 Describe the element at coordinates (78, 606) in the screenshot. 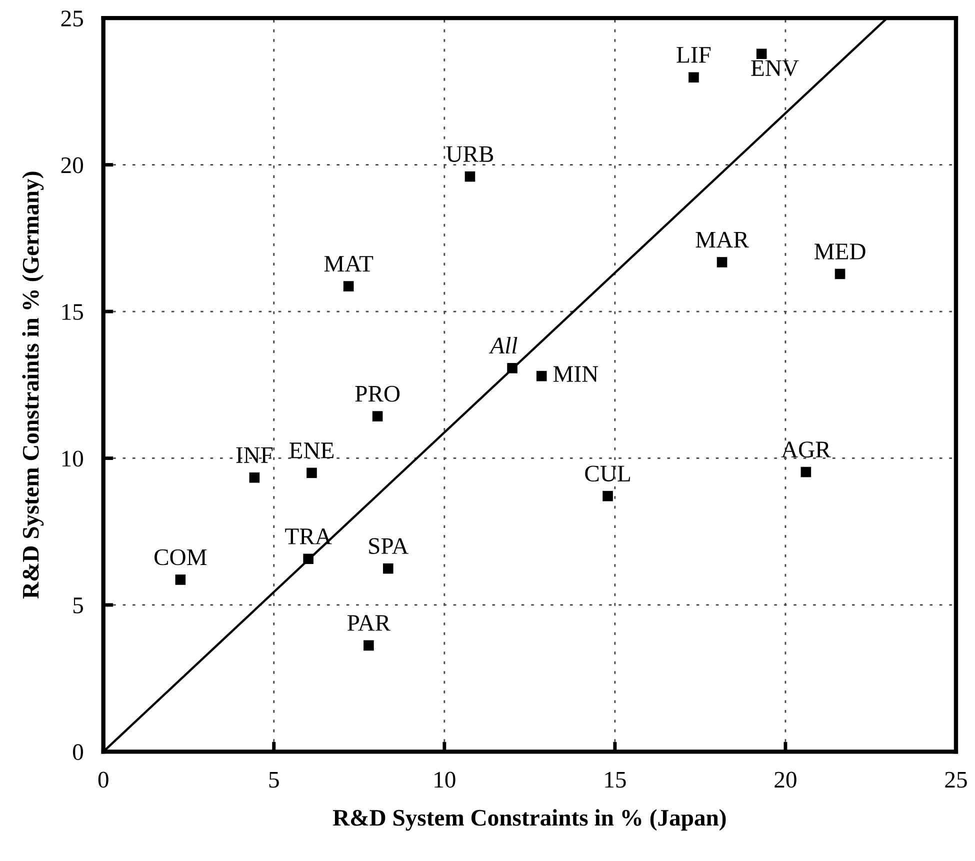

I see `y-tick-label: 5` at that location.